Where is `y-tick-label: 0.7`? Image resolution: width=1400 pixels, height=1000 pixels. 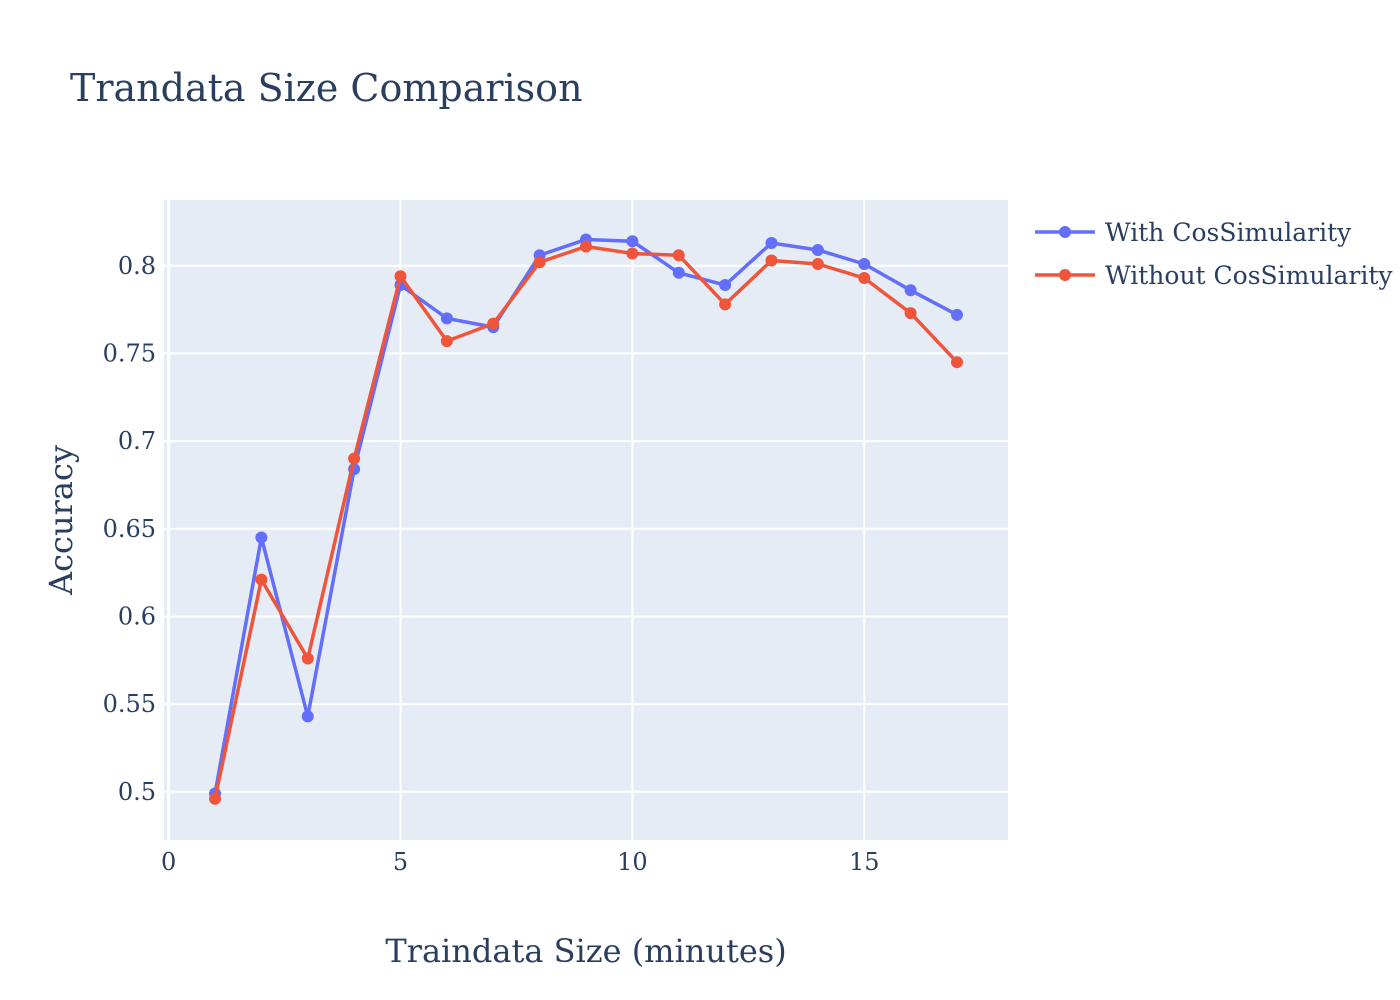
y-tick-label: 0.7 is located at coordinates (137, 441).